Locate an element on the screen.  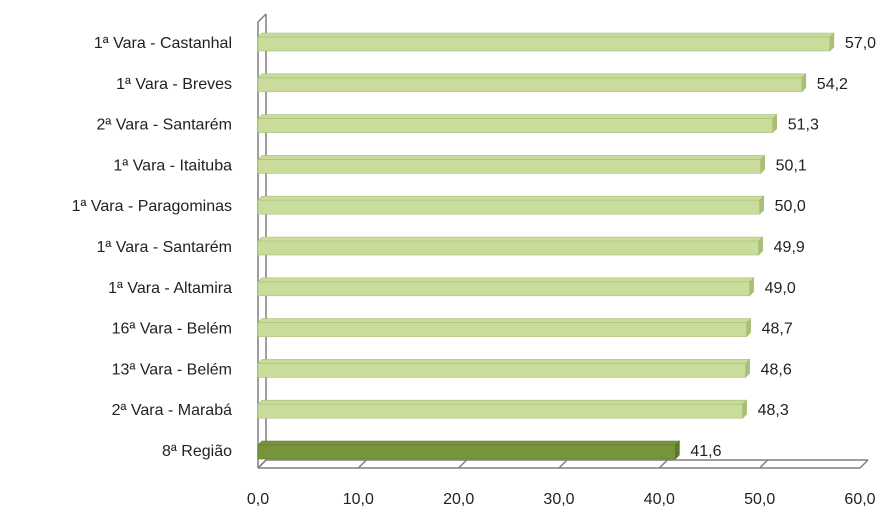
category-label: 13ª Vara - Belém is located at coordinates (172, 369).